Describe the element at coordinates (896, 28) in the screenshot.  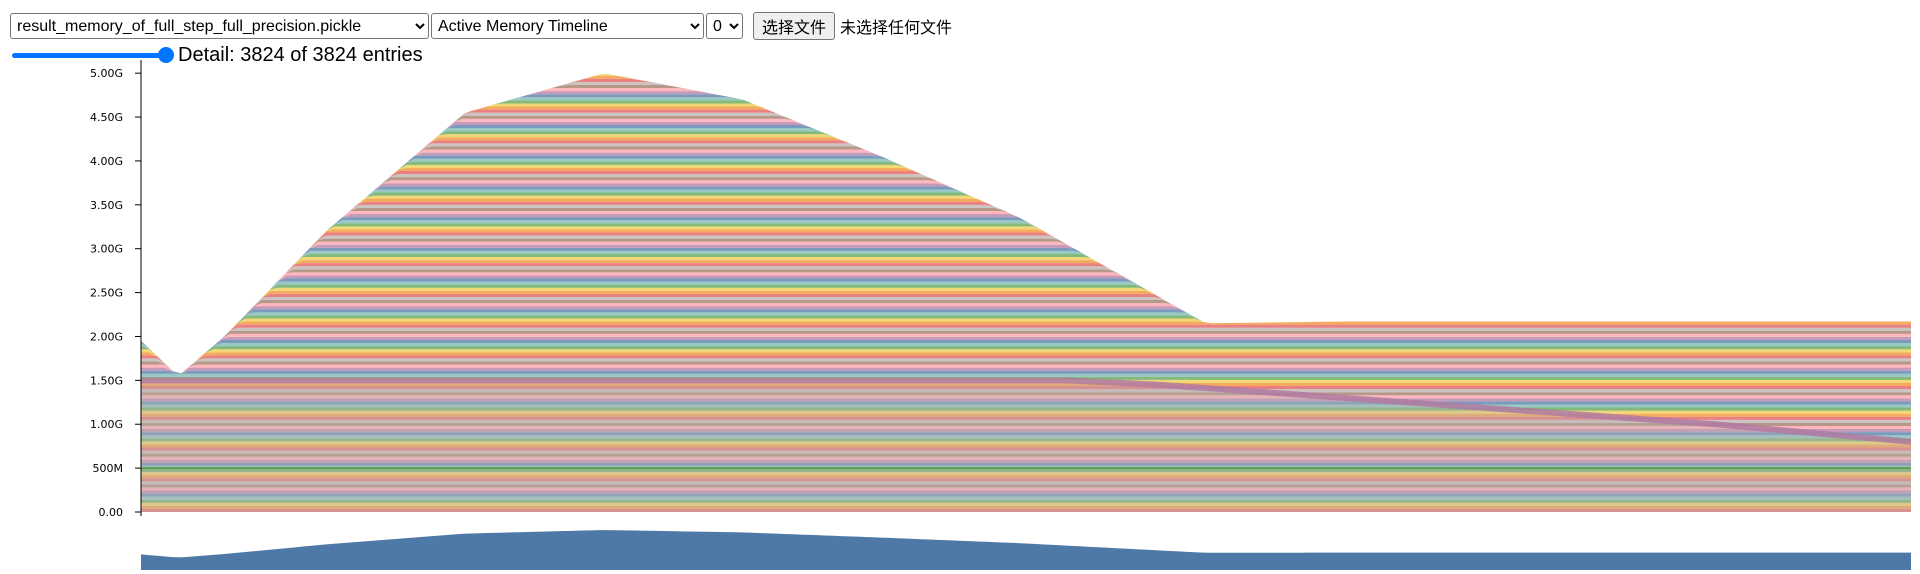
I see `file-status-text: 未选择任何文件` at that location.